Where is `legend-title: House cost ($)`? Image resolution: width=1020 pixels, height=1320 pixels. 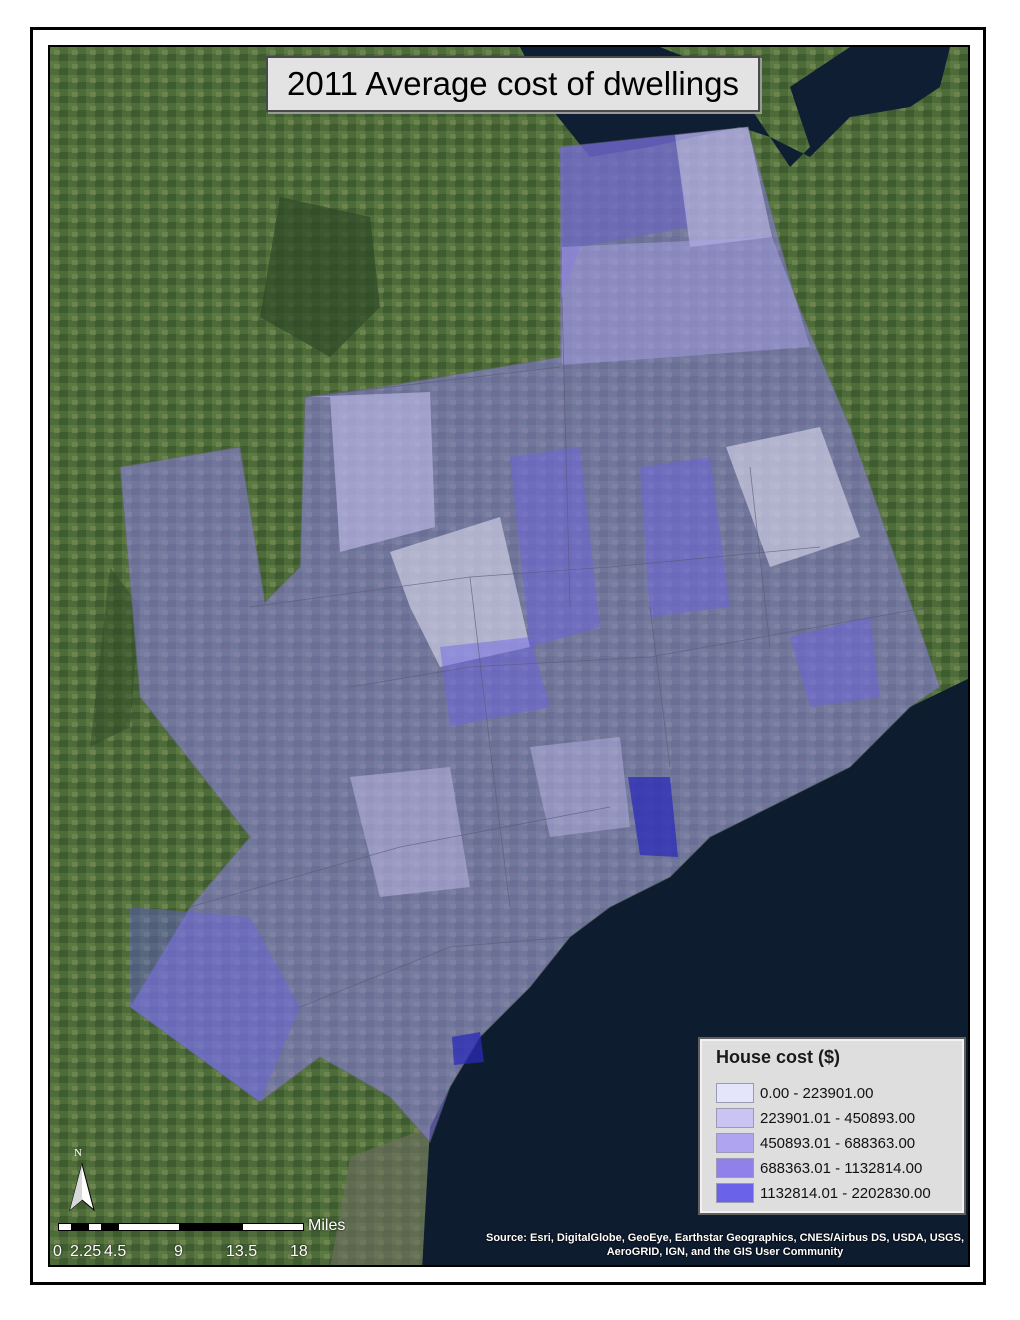
legend-title: House cost ($) is located at coordinates (778, 1057).